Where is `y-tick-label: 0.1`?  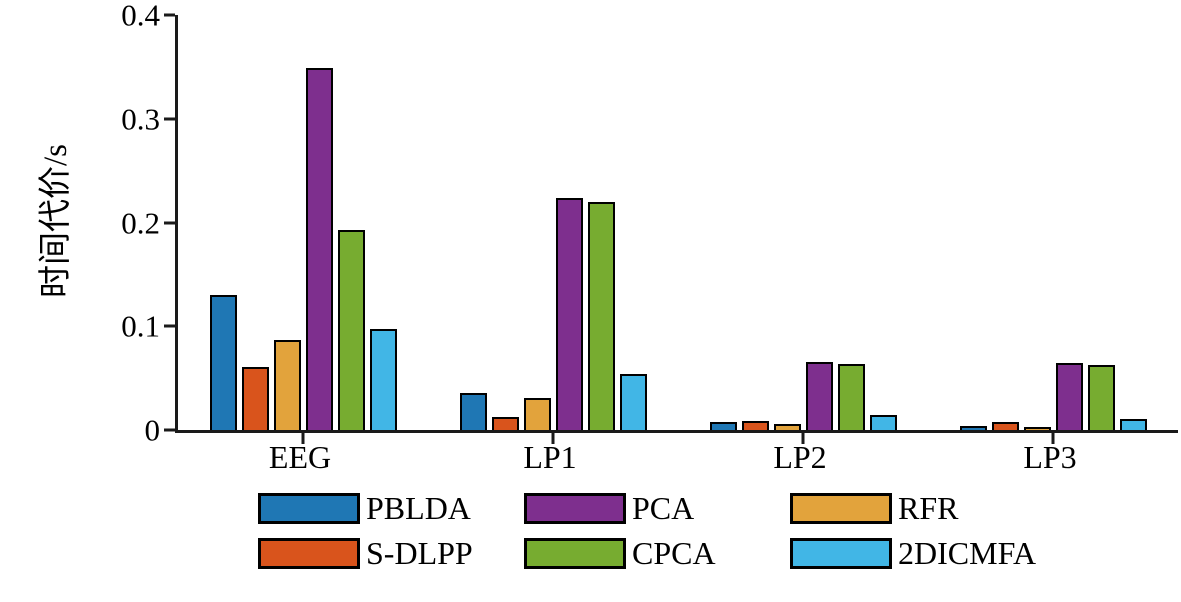 y-tick-label: 0.1 is located at coordinates (140, 326).